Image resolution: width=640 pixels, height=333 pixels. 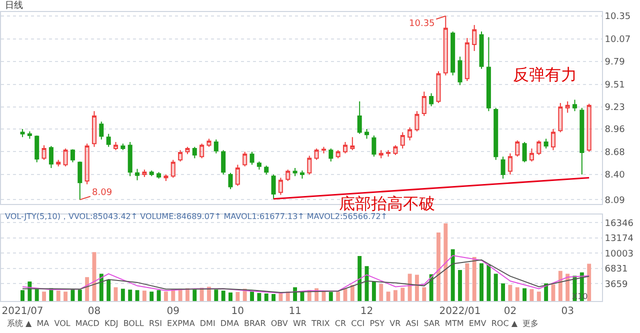 What do you see at coordinates (196, 216) in the screenshot?
I see `annotation: VOL-JTY(5,10)，VVOL:85043.42↑ VOLUME:84689.07↑ MAVOL1:61677.13↑ MAVOL2:56566.72↑` at bounding box center [196, 216].